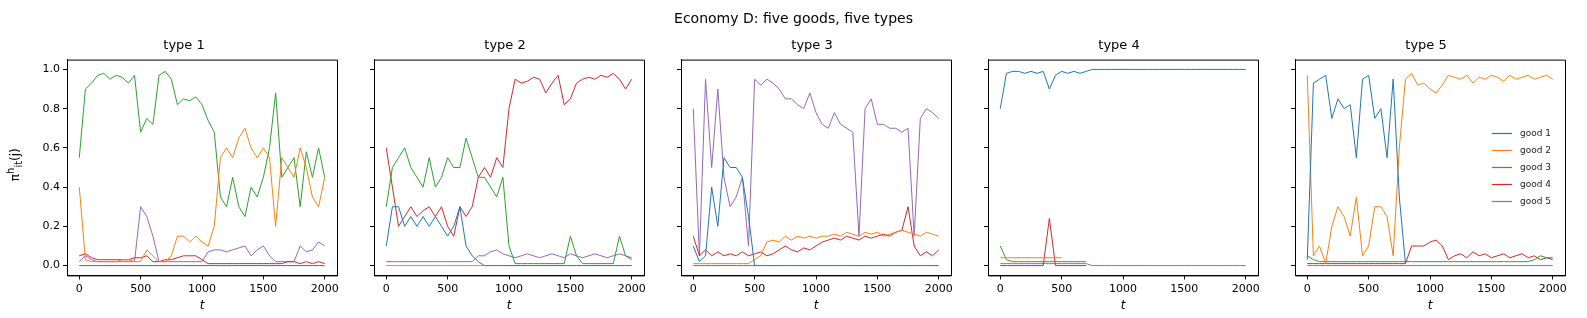 The width and height of the screenshot is (1587, 318). What do you see at coordinates (1535, 200) in the screenshot?
I see `legend-label: good 5` at bounding box center [1535, 200].